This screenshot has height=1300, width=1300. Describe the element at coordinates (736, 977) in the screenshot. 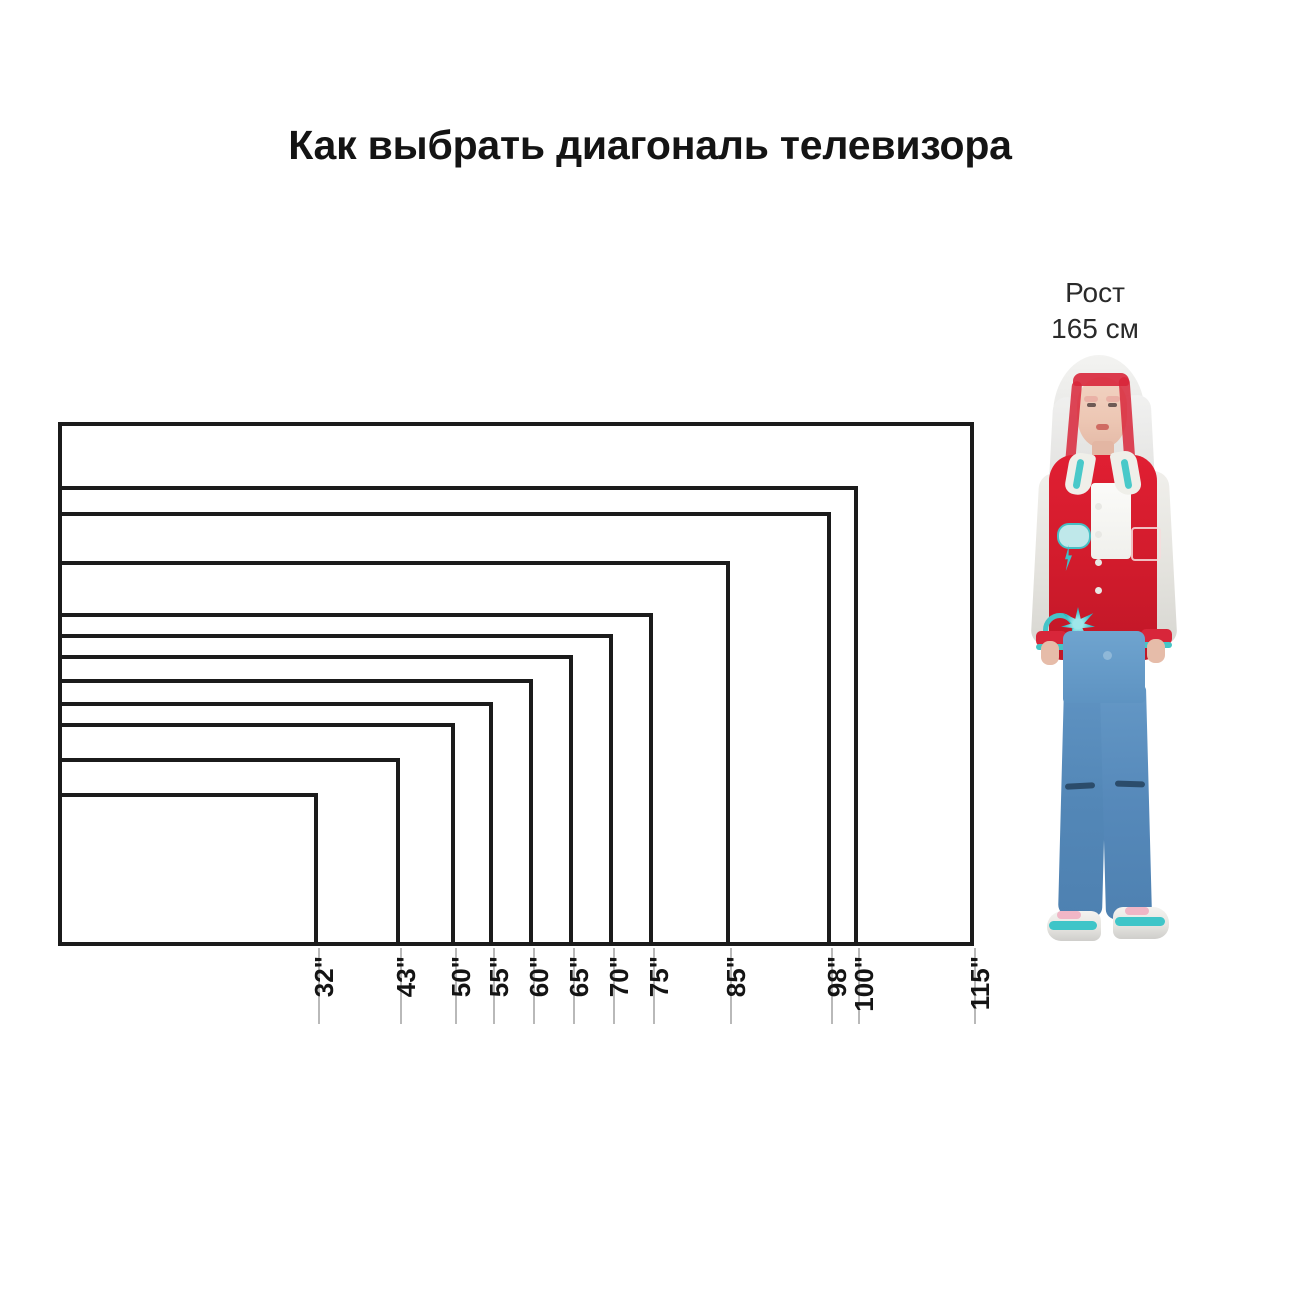

I see `tick-label-85: 85"` at that location.